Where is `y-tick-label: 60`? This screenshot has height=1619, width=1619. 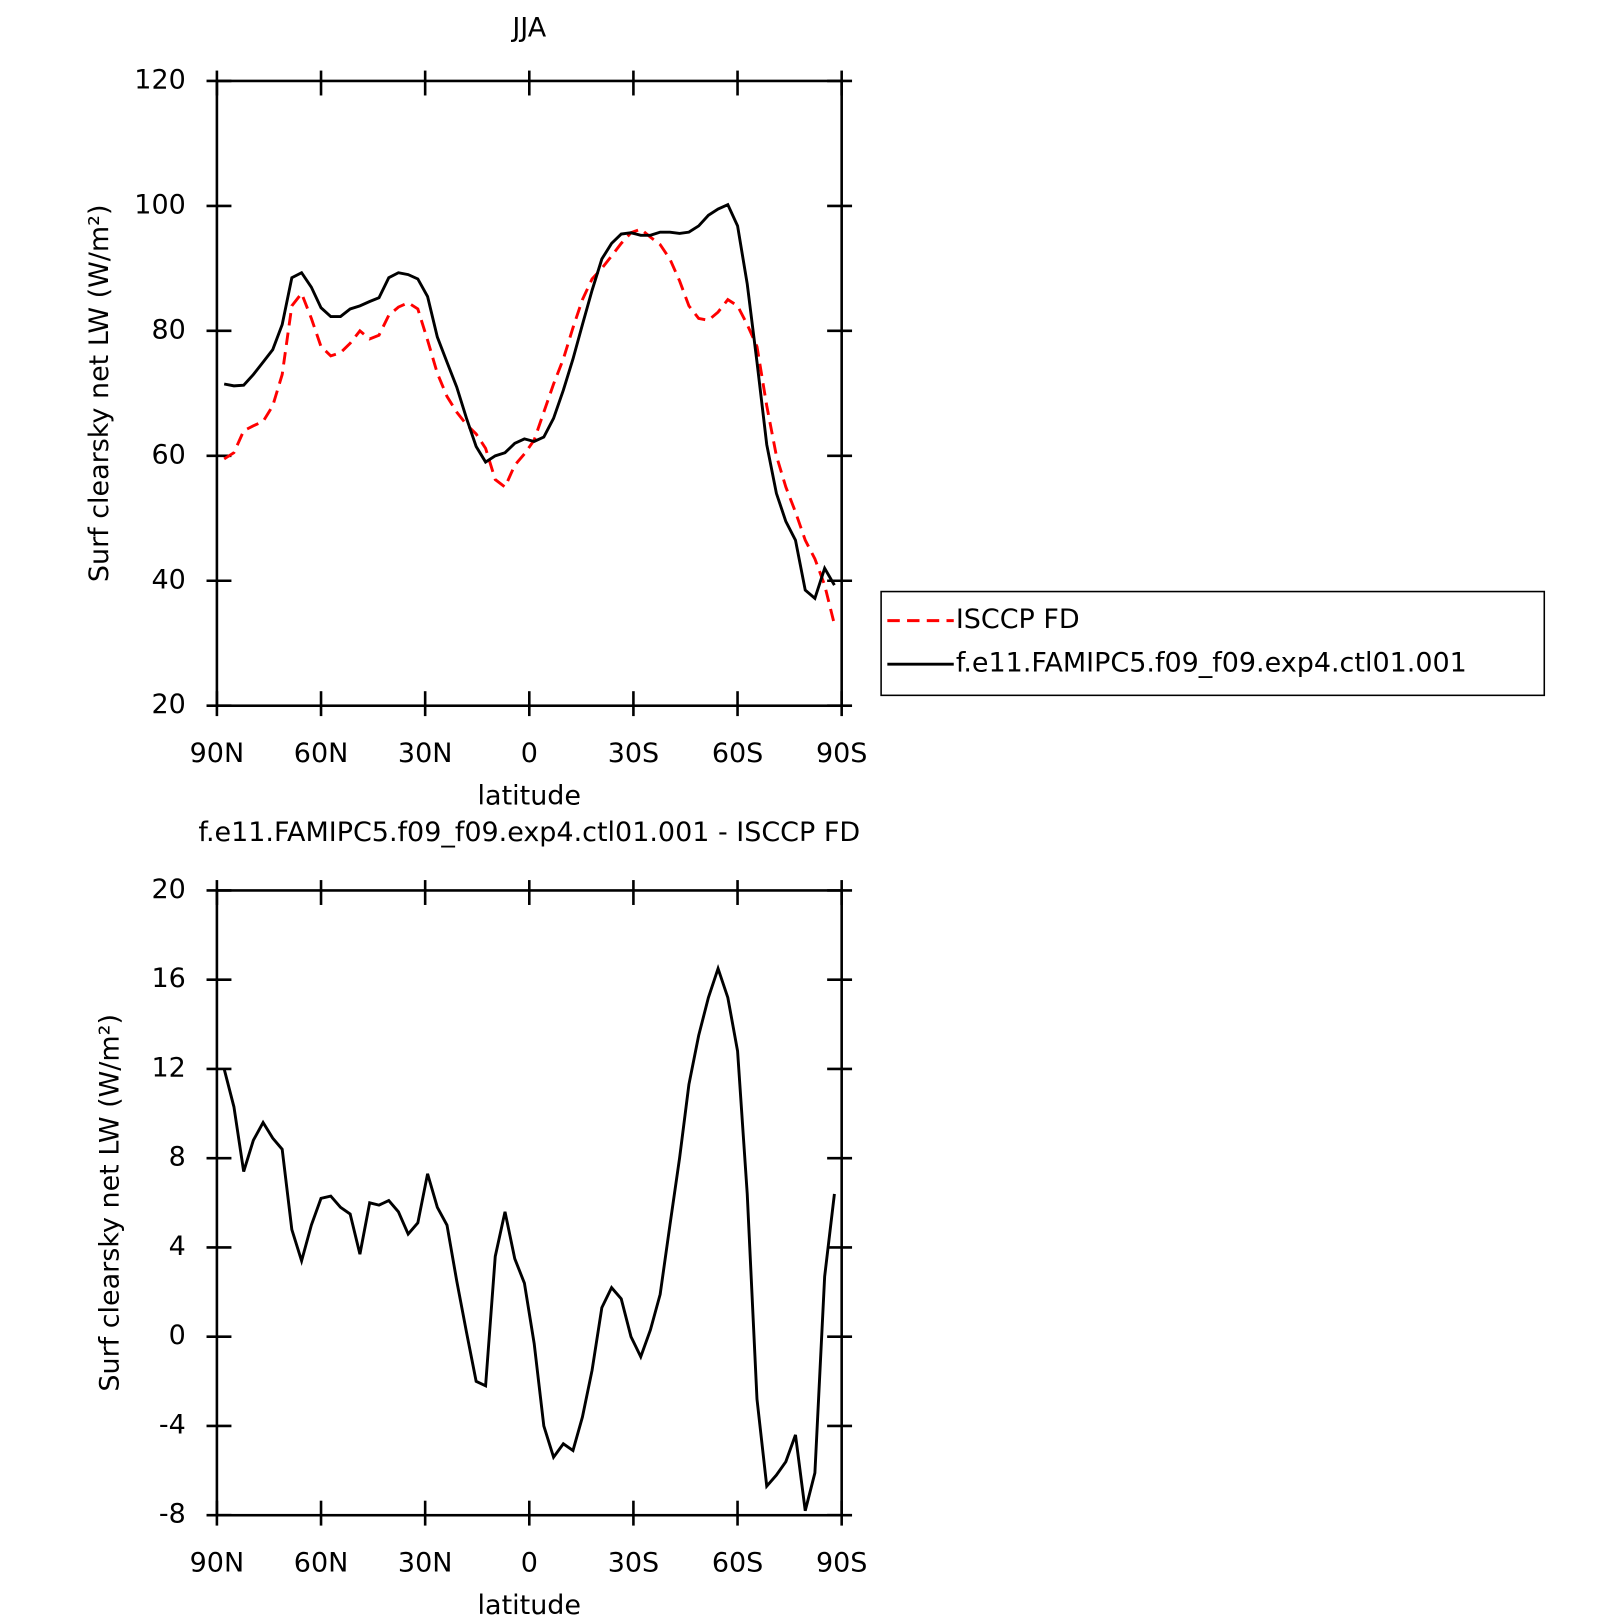 y-tick-label: 60 is located at coordinates (168, 454).